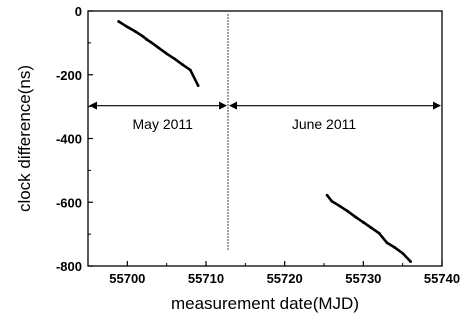 This screenshot has height=322, width=460. What do you see at coordinates (24, 138) in the screenshot?
I see `y-axis-title: clock difference(ns)` at bounding box center [24, 138].